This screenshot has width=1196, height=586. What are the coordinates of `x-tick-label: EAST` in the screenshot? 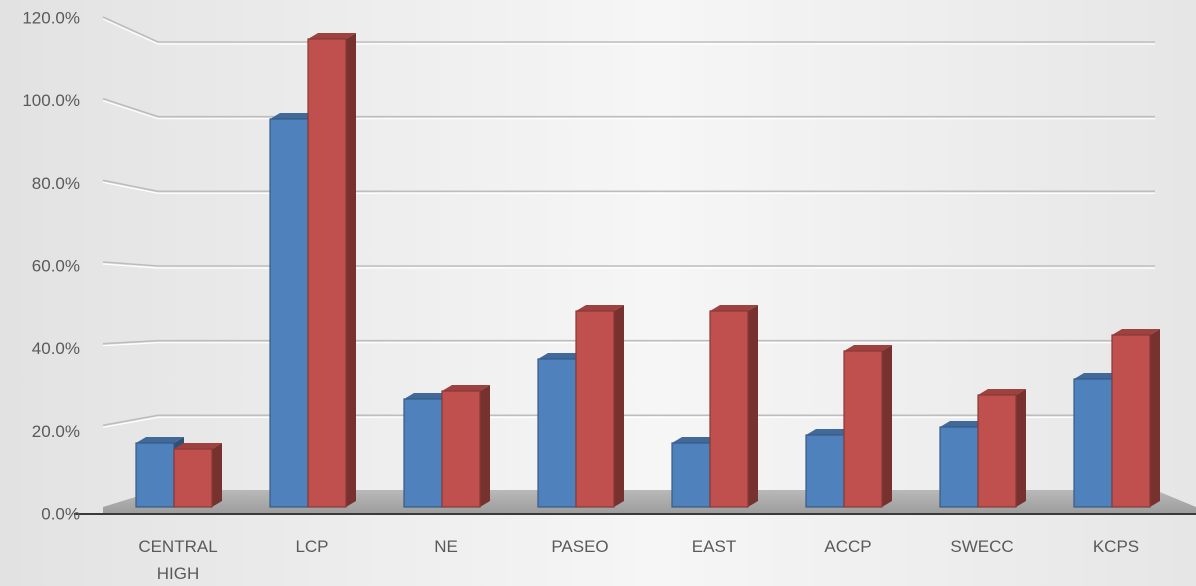 It's located at (714, 546).